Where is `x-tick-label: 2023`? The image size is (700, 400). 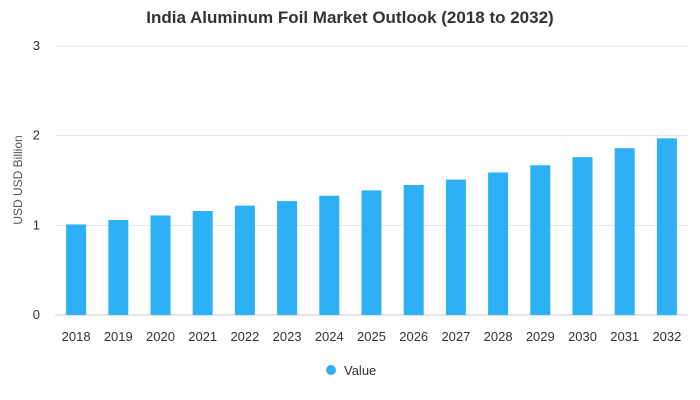 x-tick-label: 2023 is located at coordinates (287, 336).